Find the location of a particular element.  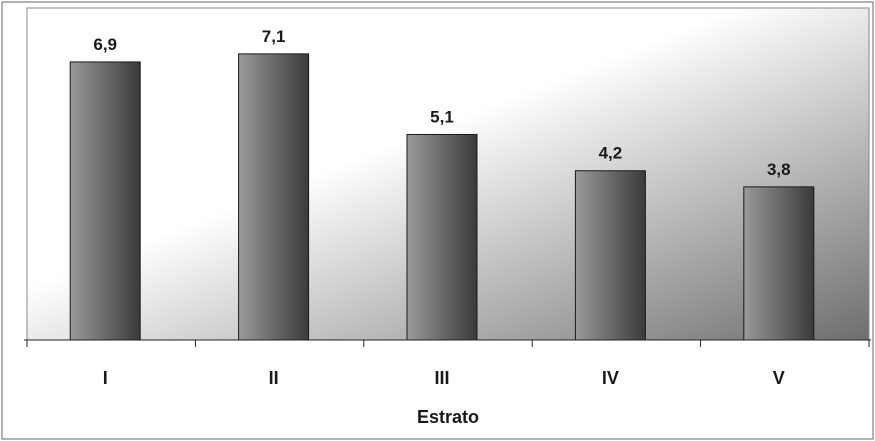

x-axis: I II III IV V is located at coordinates (447, 363).